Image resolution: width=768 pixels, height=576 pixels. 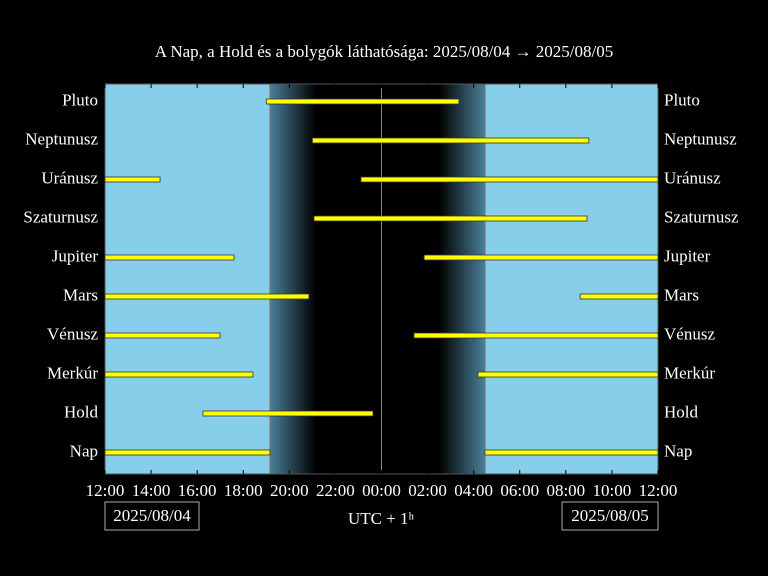 I want to click on date-label: 2025/08/05, so click(x=609, y=515).